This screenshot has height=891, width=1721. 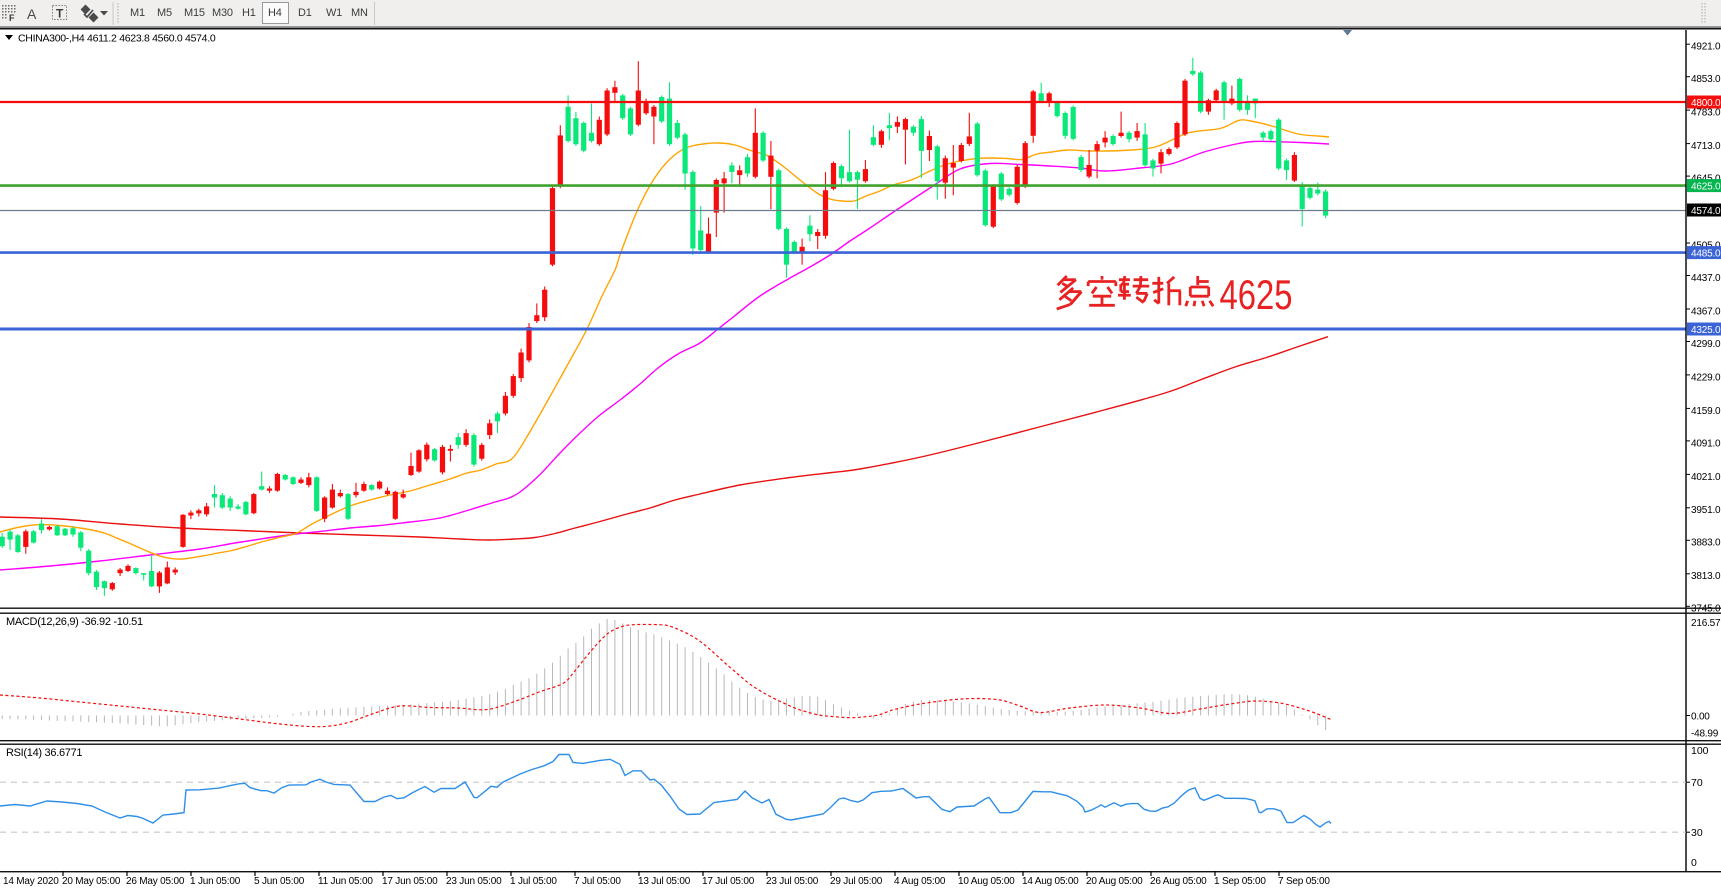 What do you see at coordinates (728, 881) in the screenshot?
I see `svg-text: 17 Jul 05:00` at bounding box center [728, 881].